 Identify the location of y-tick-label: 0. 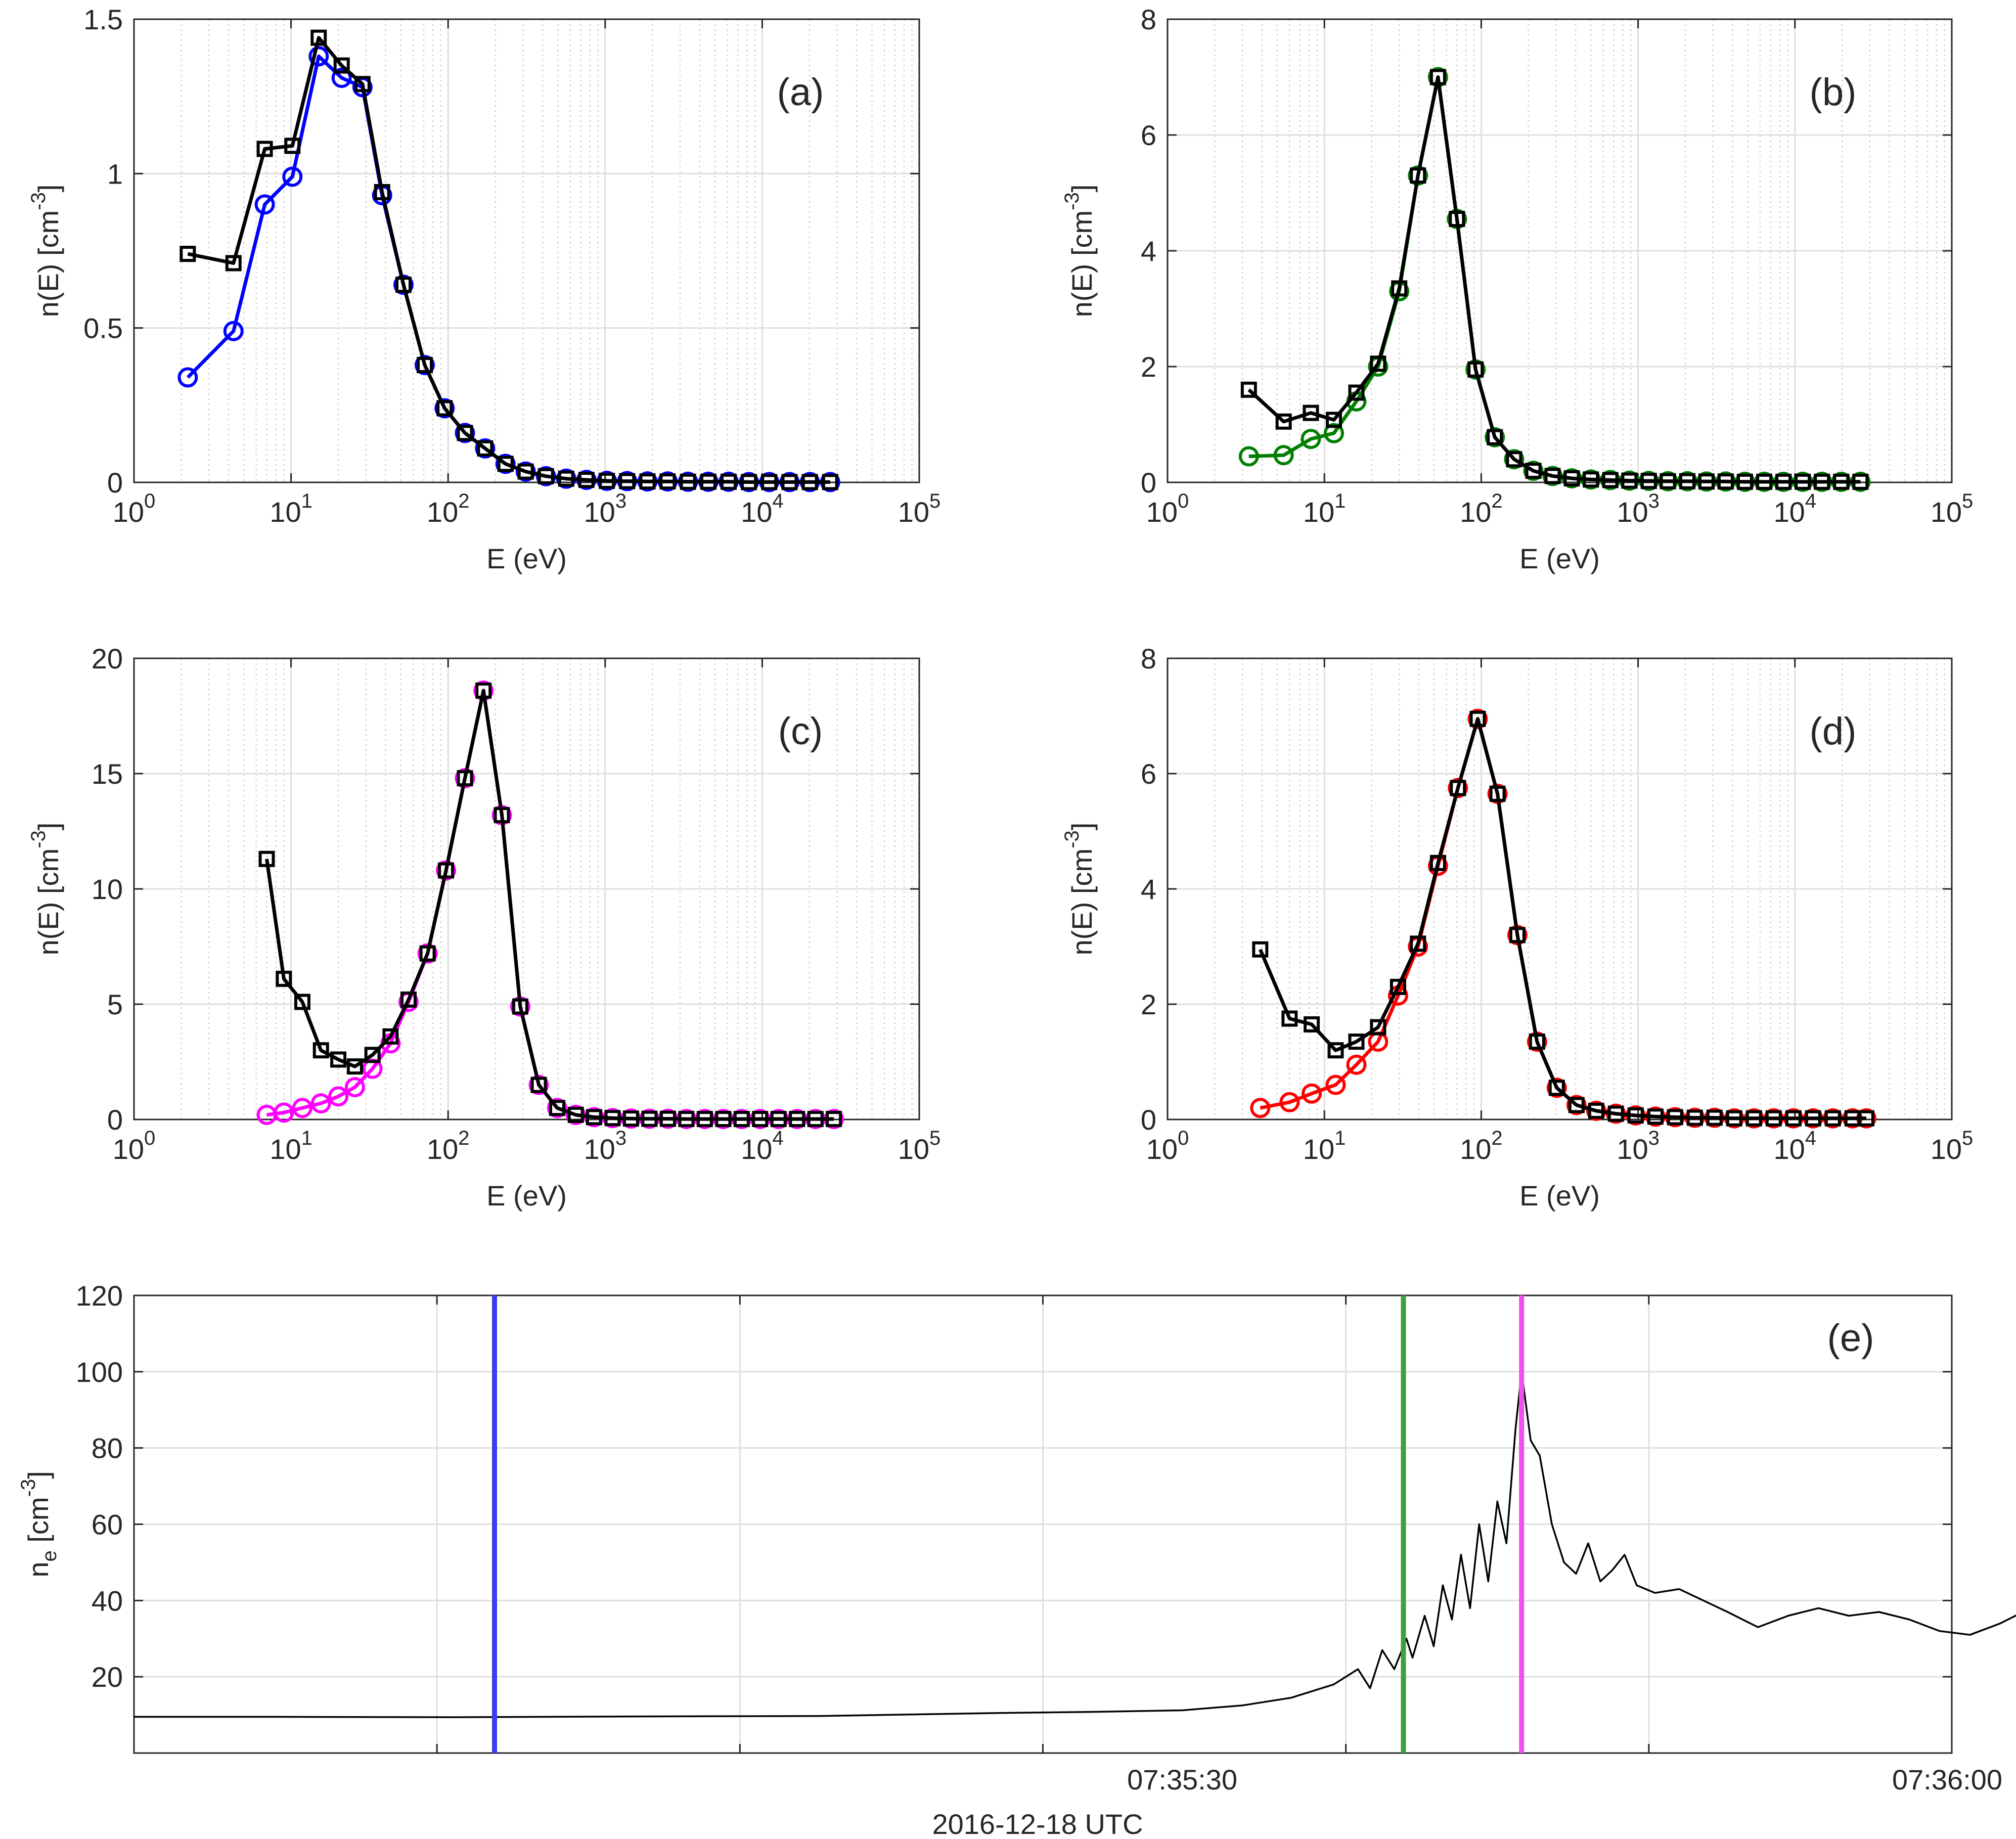
(115, 1120).